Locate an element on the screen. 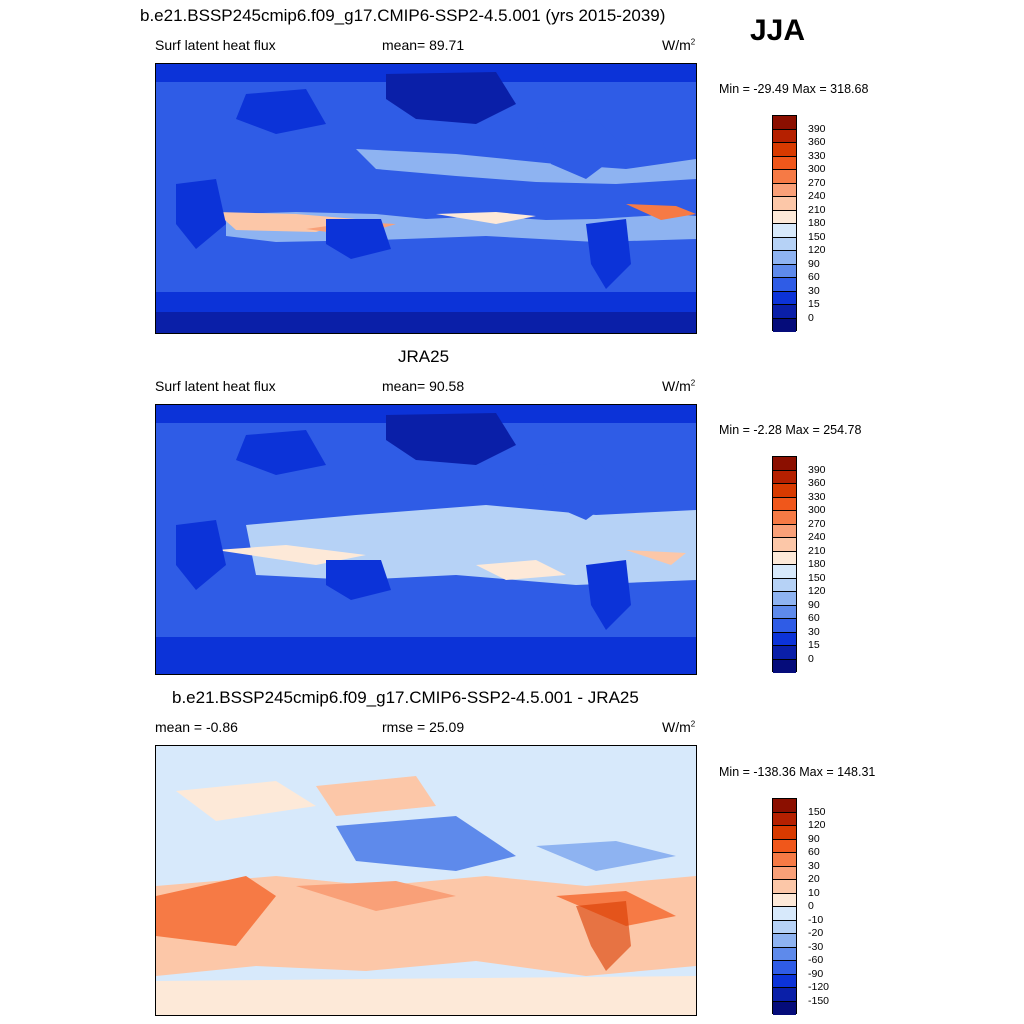 This screenshot has height=1024, width=1024. panel-2-mean: mean= 90.58 is located at coordinates (423, 386).